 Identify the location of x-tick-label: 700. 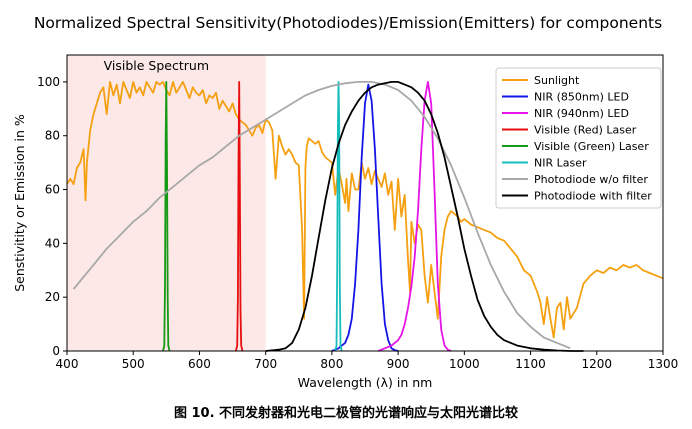
(265, 364).